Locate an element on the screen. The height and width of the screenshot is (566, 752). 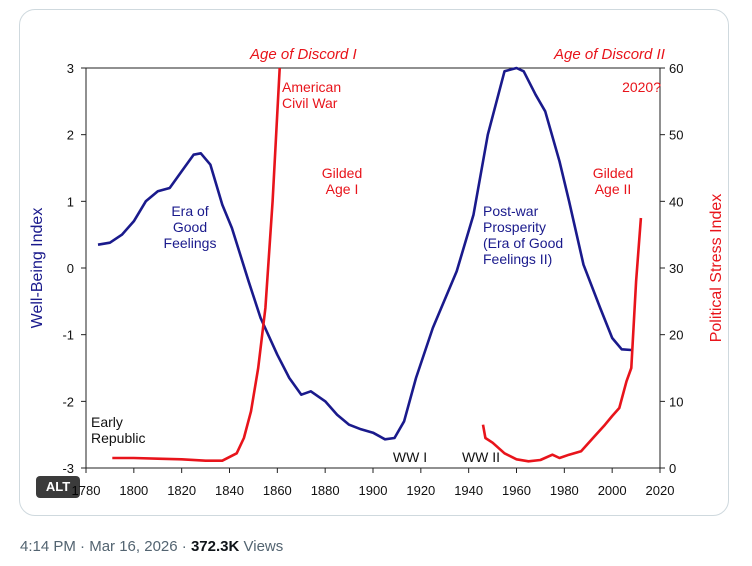
y-right-tick-label: 40 is located at coordinates (676, 201).